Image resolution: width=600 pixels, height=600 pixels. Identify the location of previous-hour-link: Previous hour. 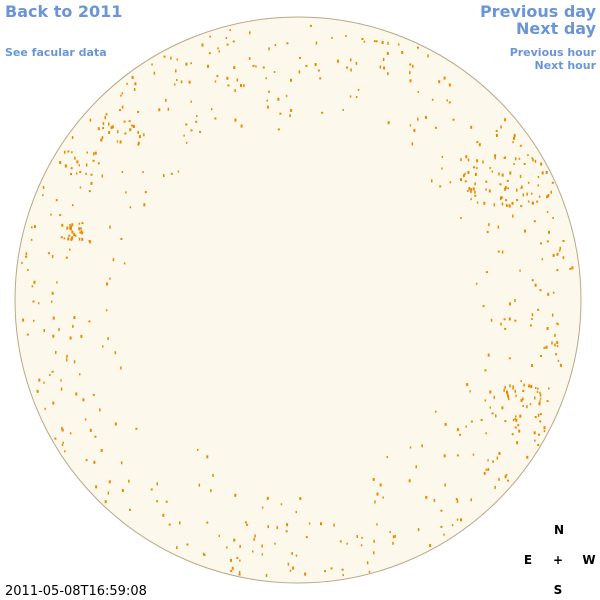
(553, 52).